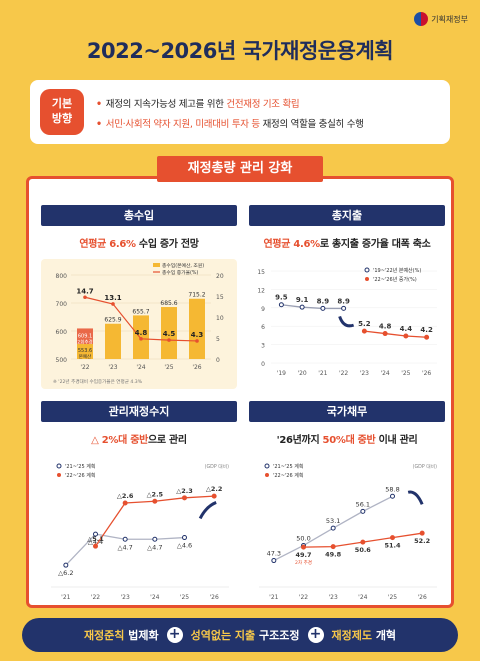 Image resolution: width=480 pixels, height=661 pixels. What do you see at coordinates (364, 324) in the screenshot?
I see `point-label: 5.2` at bounding box center [364, 324].